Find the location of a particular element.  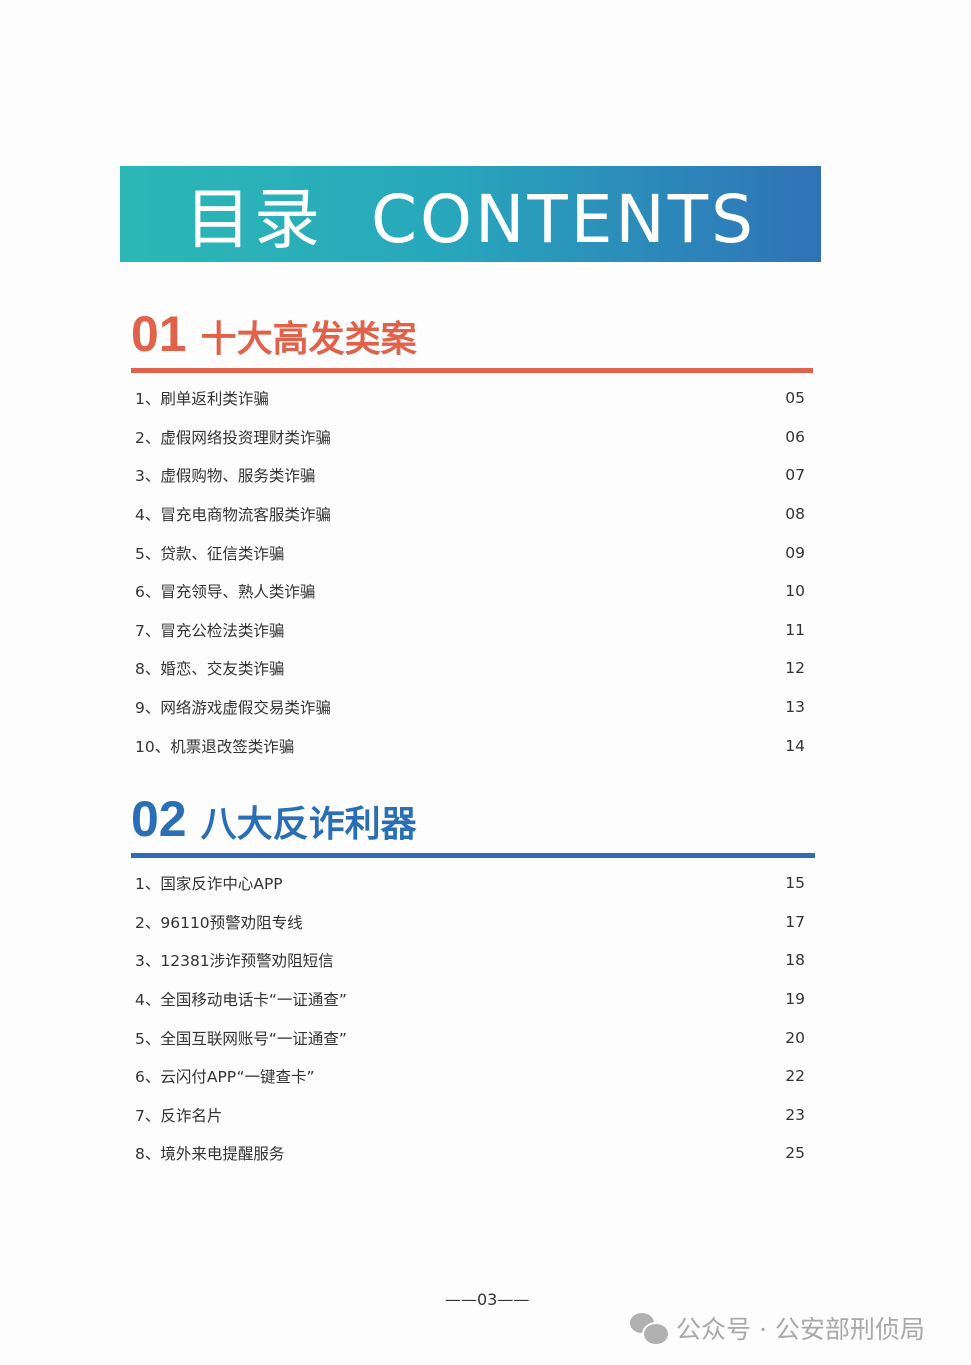

page-number: ——03—— is located at coordinates (487, 1299).